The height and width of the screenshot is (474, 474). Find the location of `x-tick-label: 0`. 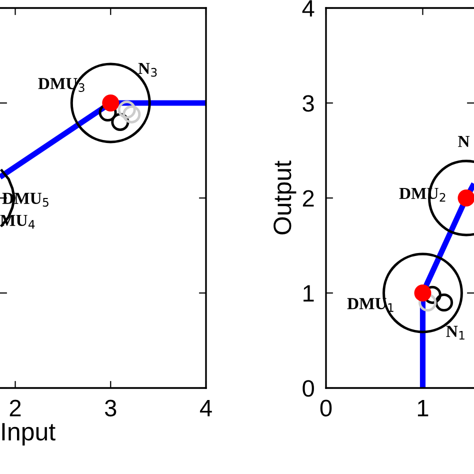

x-tick-label: 0 is located at coordinates (326, 408).